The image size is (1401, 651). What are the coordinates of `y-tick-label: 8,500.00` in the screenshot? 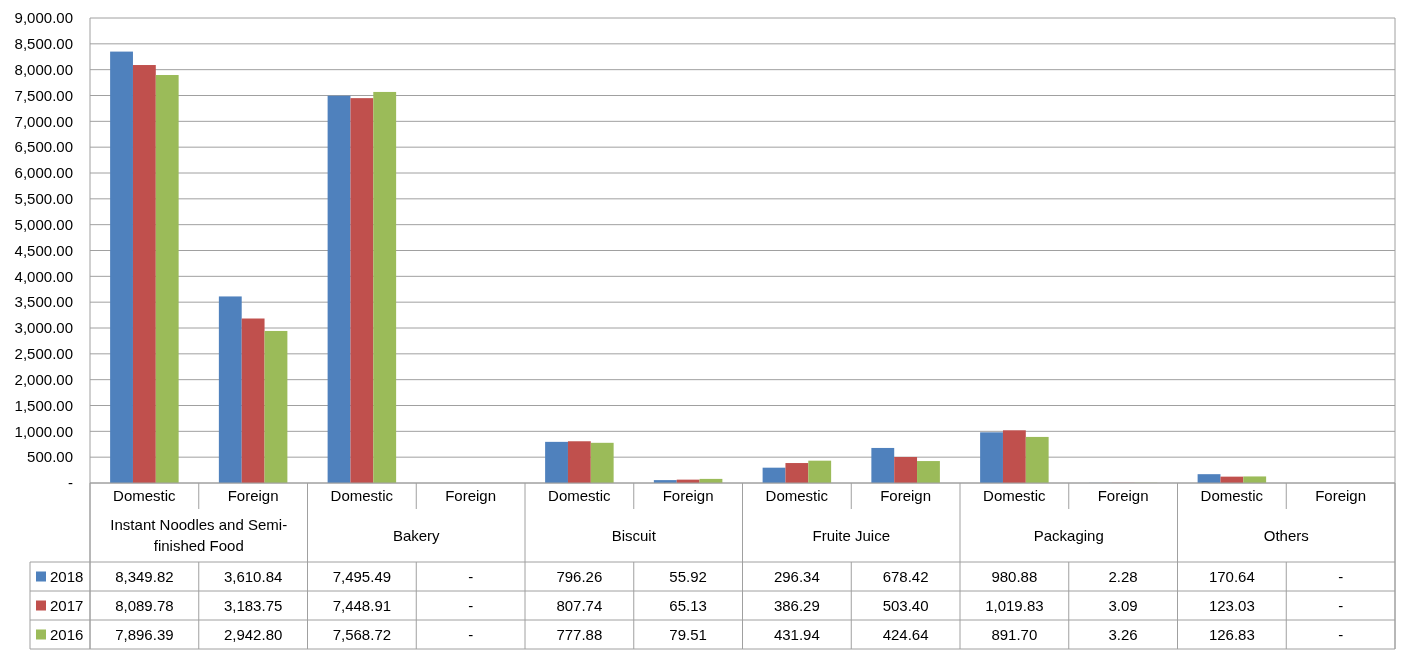 It's located at (43, 44).